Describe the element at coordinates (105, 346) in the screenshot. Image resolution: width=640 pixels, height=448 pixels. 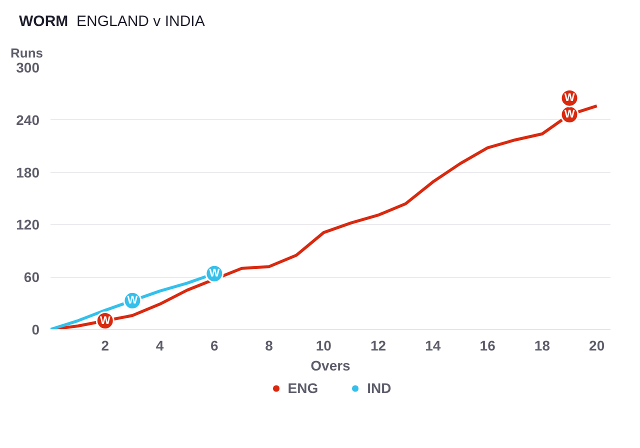
I see `x-tick-label: 2` at that location.